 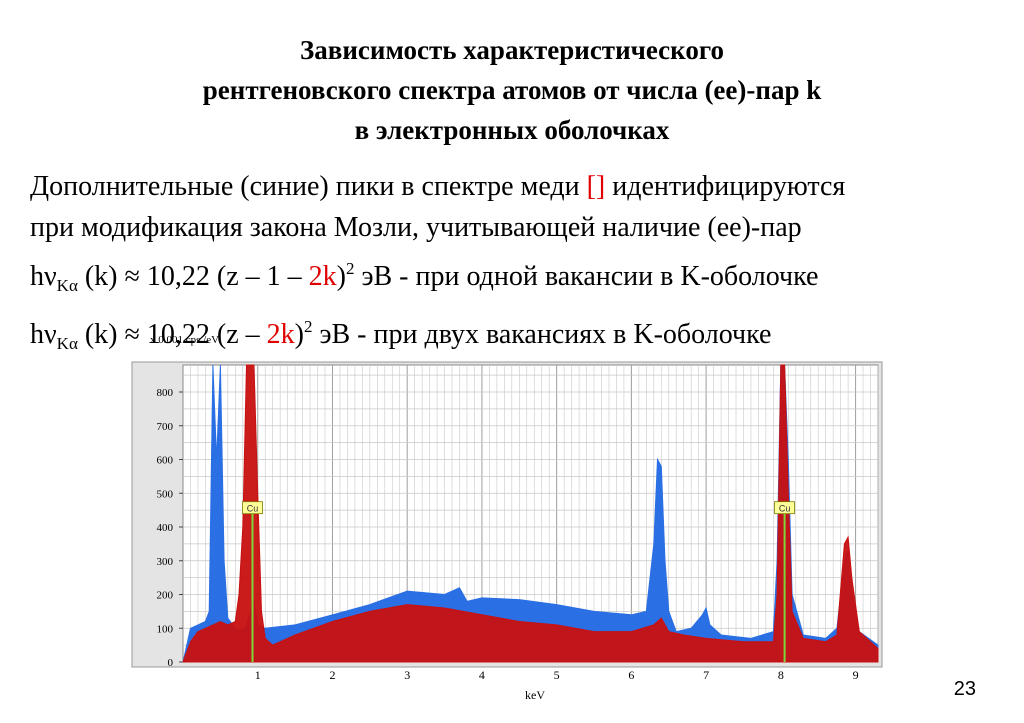 What do you see at coordinates (165, 393) in the screenshot?
I see `y-tick-label: 800` at bounding box center [165, 393].